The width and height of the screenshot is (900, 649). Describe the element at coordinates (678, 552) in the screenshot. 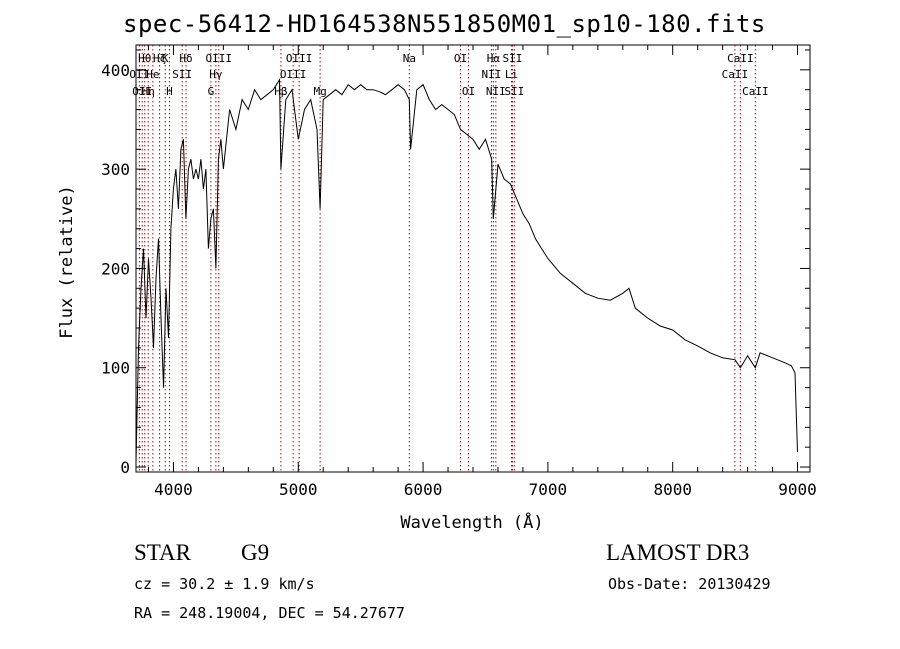

I see `survey-label: LAMOST DR3` at that location.